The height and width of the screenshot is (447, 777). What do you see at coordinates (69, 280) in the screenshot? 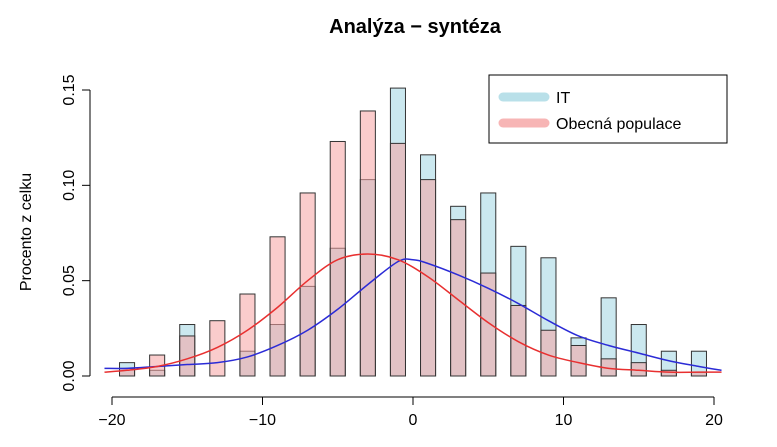
I see `y-tick-label: 0.05` at bounding box center [69, 280].